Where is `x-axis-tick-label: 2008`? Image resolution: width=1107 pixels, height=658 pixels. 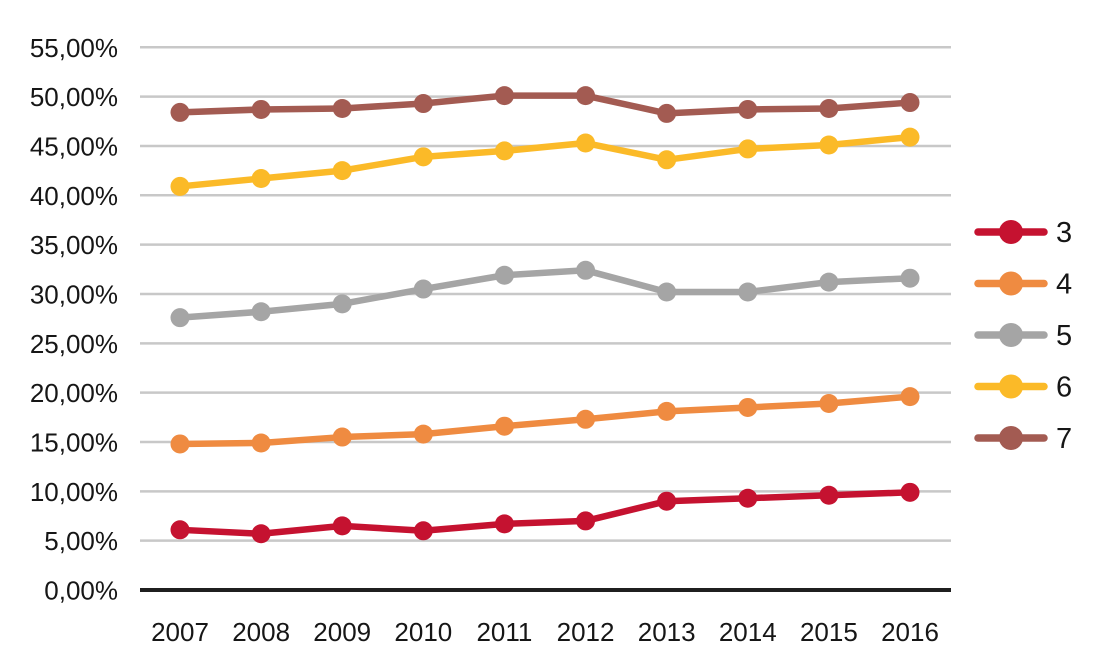
x-axis-tick-label: 2008 is located at coordinates (261, 632).